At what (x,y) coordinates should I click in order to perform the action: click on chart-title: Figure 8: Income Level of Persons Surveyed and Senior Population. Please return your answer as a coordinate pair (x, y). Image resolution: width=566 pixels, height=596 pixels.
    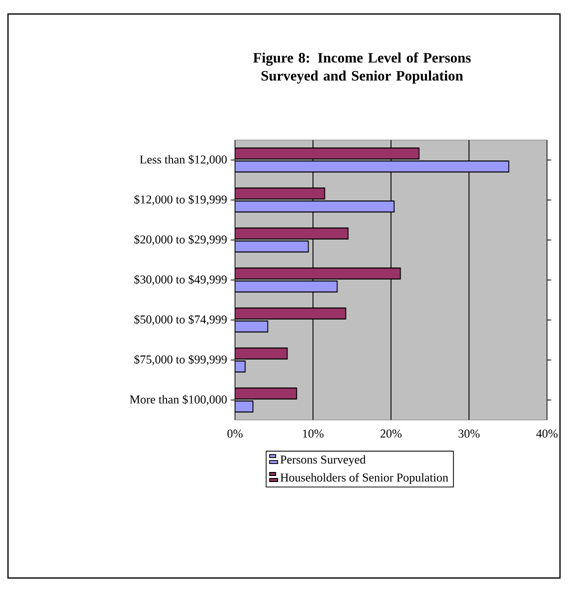
    Looking at the image, I should click on (362, 68).